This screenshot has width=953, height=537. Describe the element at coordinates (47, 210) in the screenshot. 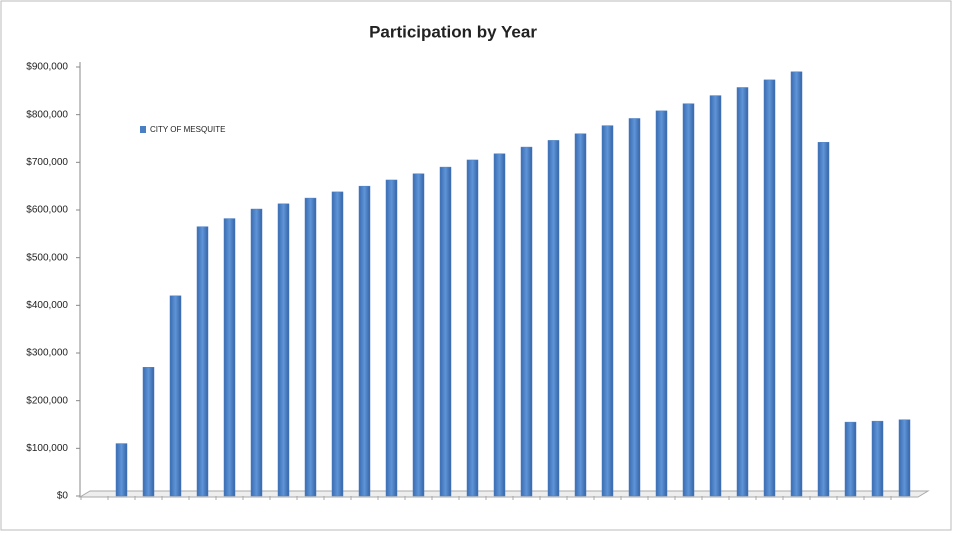

I see `y-tick-label: $600,000` at that location.